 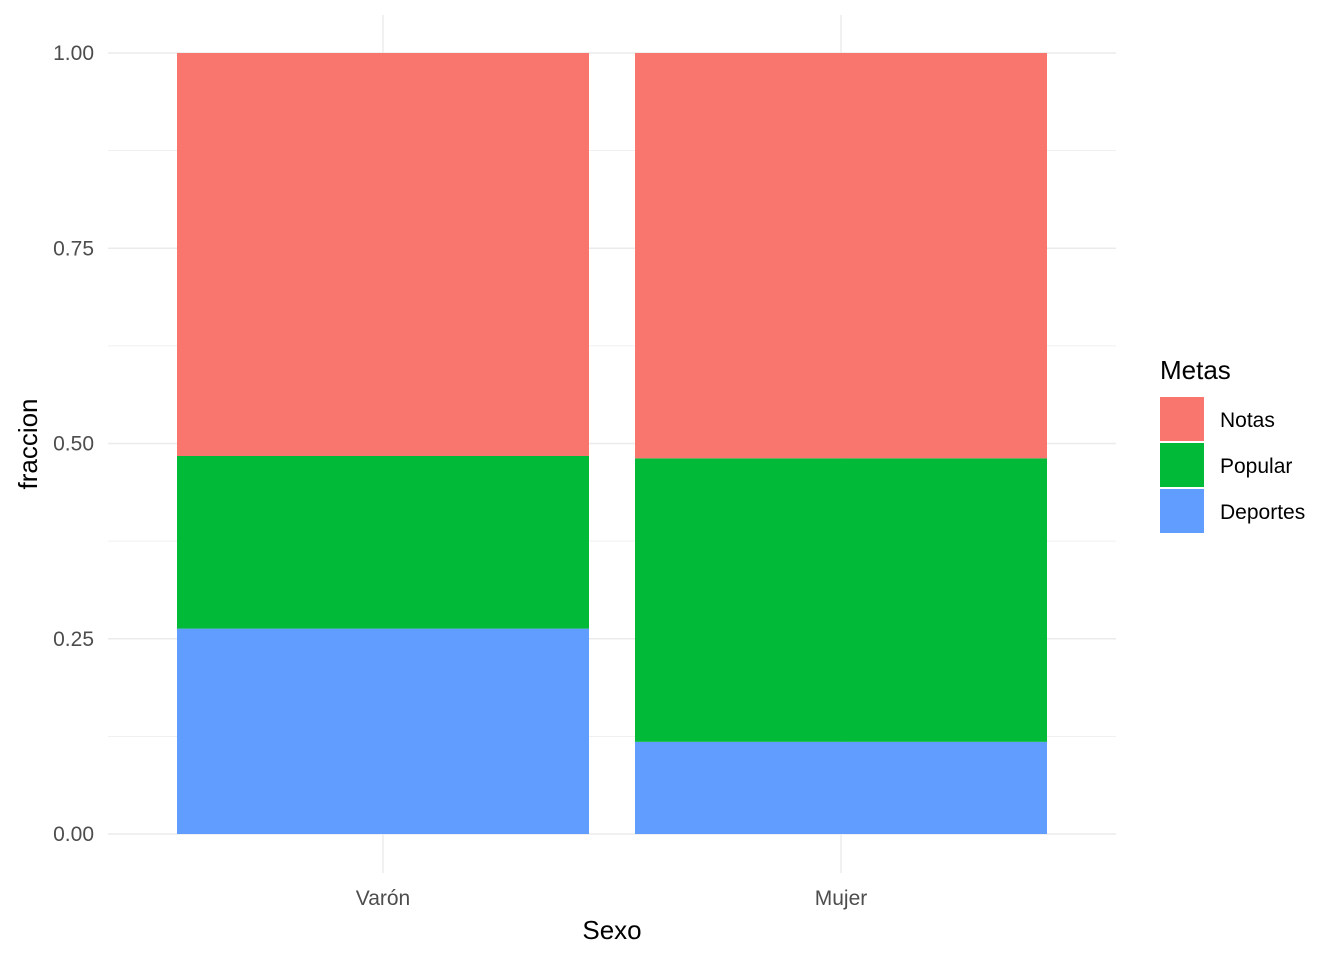 I want to click on y-tick-label: 0.50, so click(x=73, y=444).